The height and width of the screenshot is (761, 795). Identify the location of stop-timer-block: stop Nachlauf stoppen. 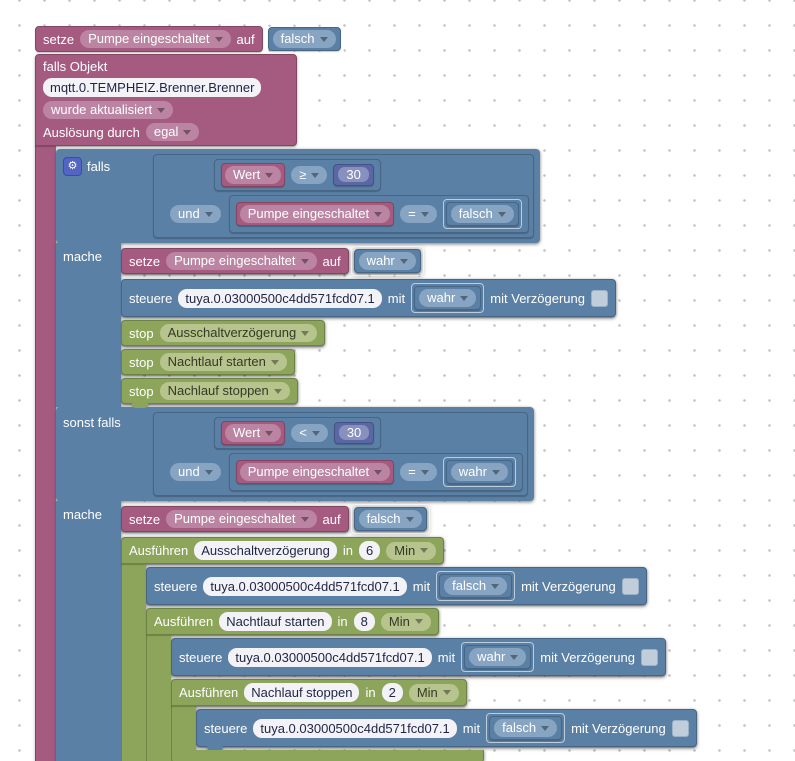
(209, 393).